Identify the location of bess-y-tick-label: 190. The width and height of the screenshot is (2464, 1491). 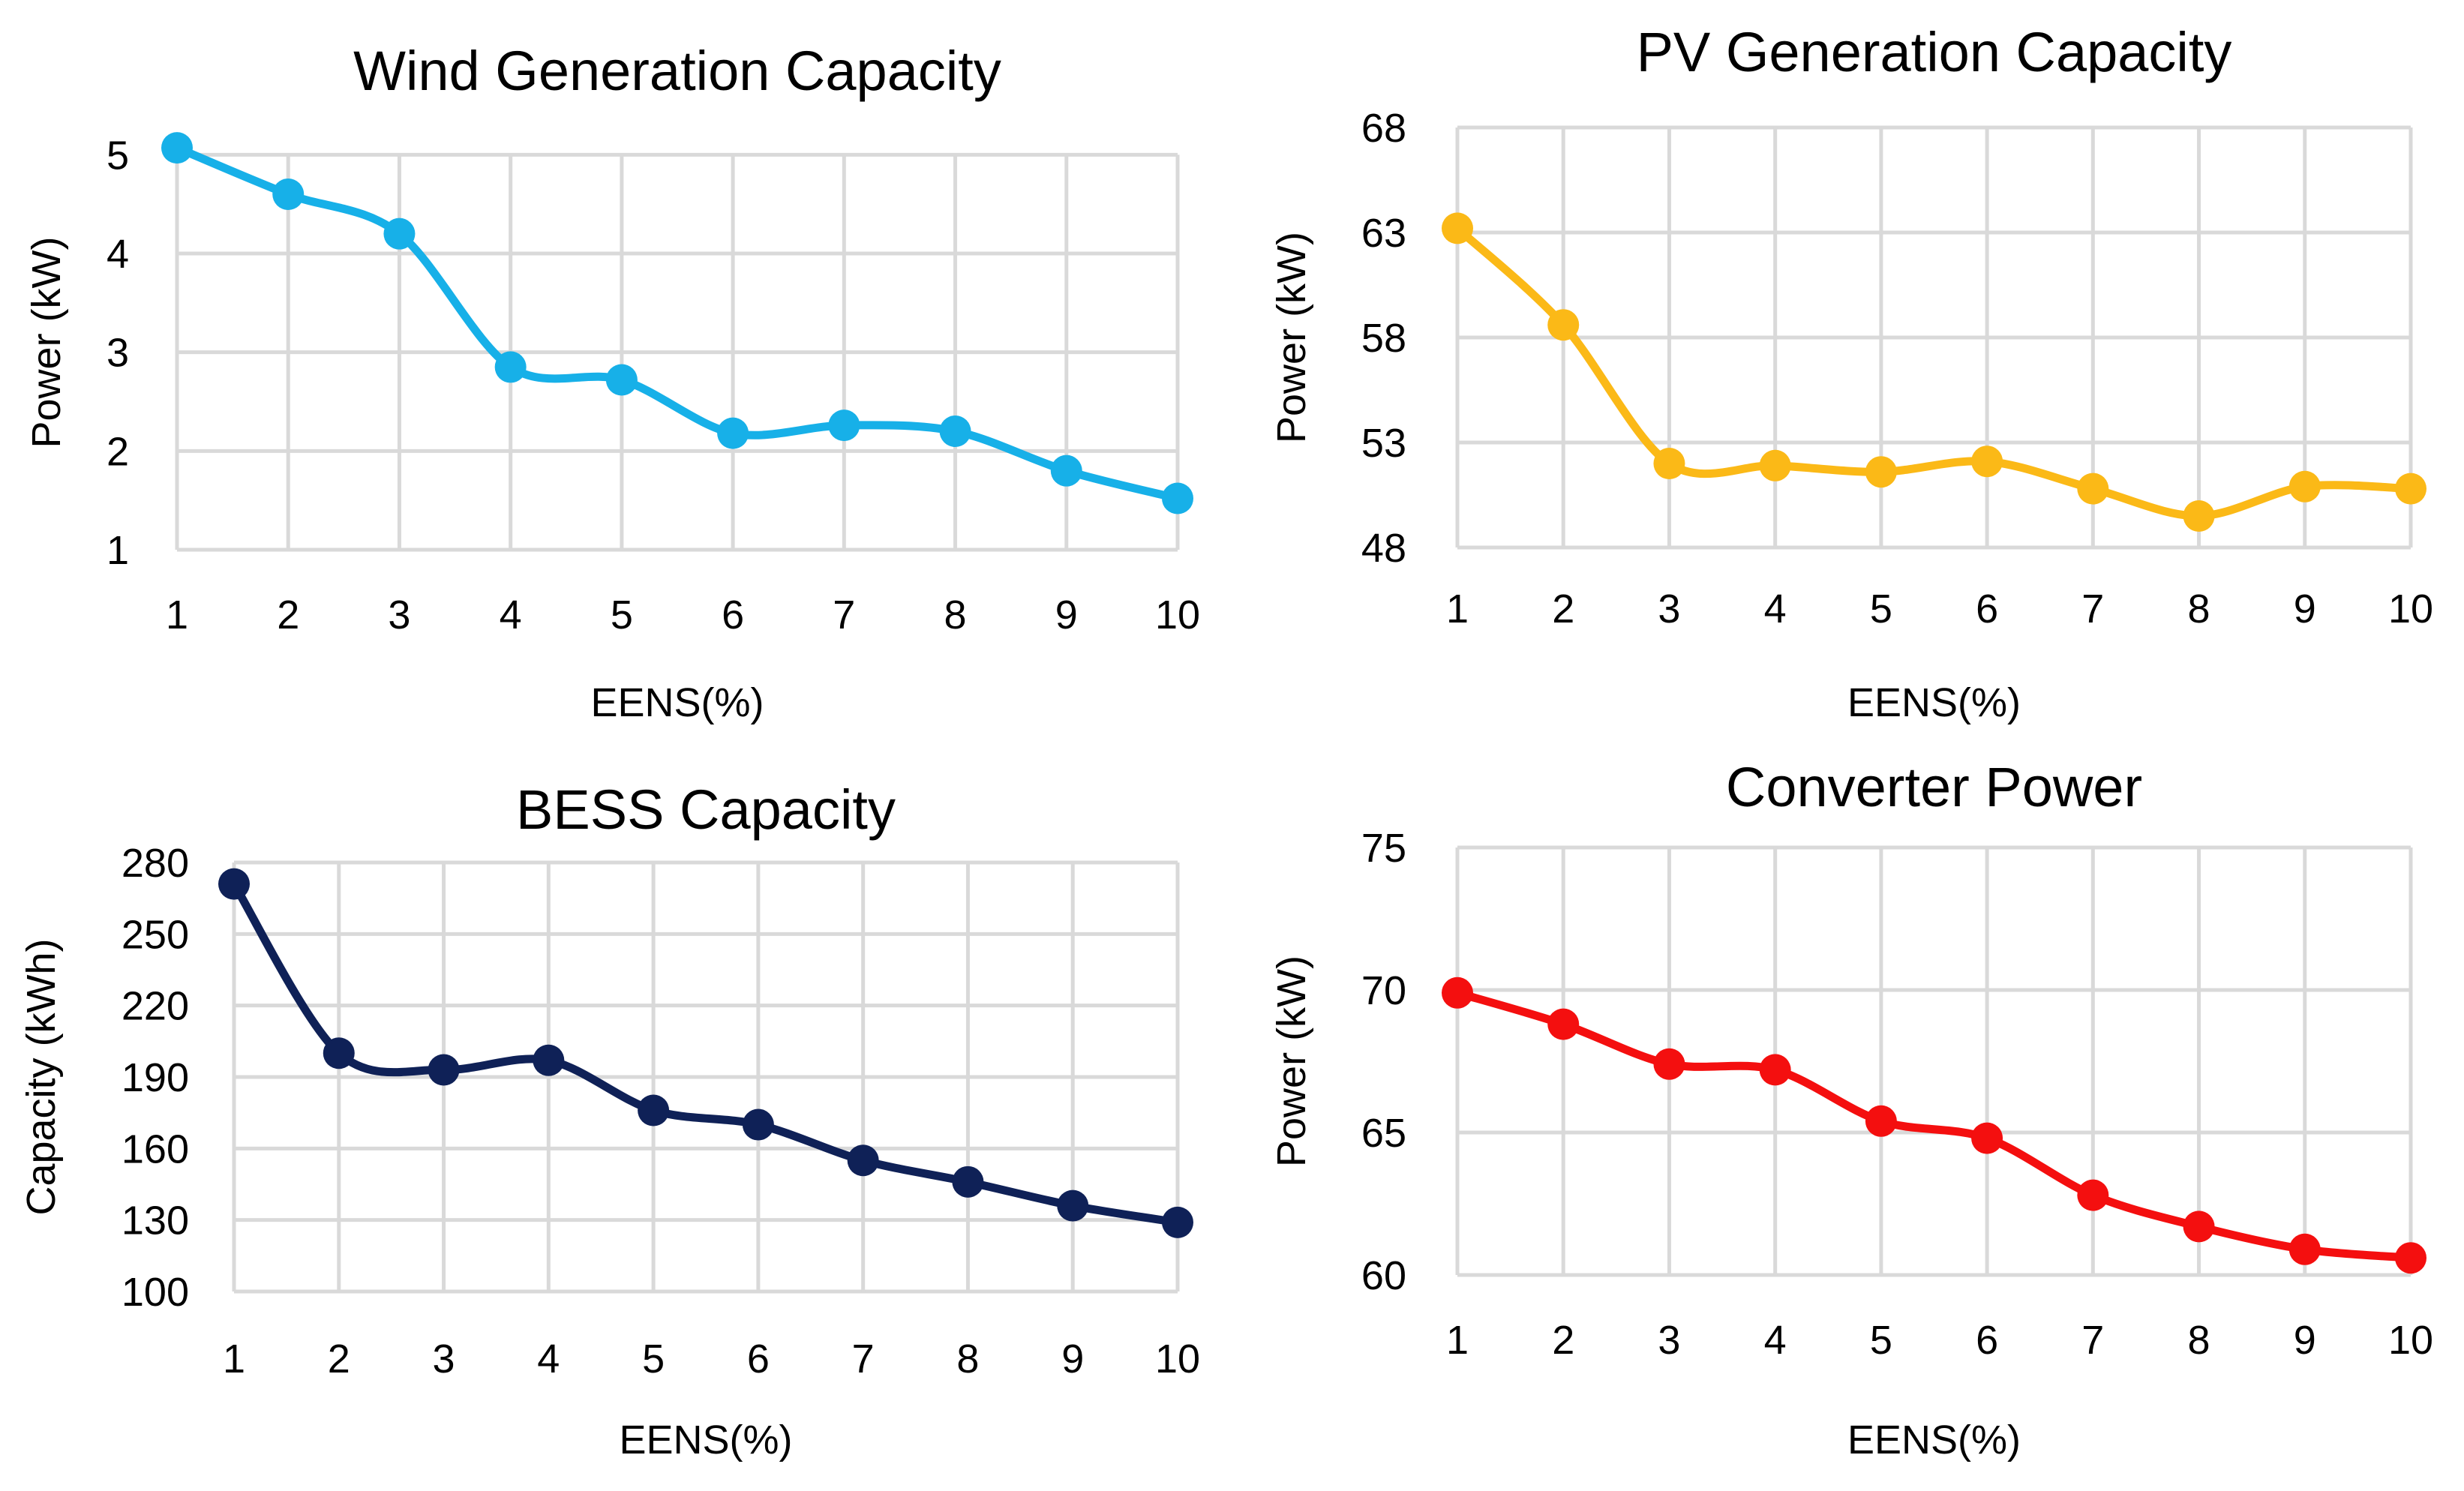
(155, 1077).